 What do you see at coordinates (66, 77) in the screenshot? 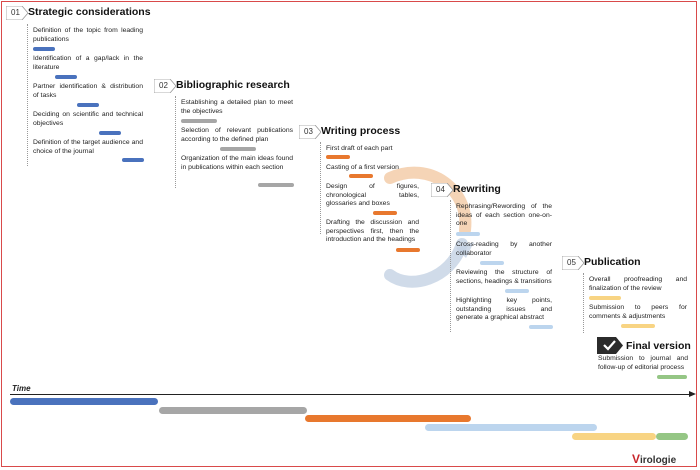
I see `phase-01-task-2-bar` at bounding box center [66, 77].